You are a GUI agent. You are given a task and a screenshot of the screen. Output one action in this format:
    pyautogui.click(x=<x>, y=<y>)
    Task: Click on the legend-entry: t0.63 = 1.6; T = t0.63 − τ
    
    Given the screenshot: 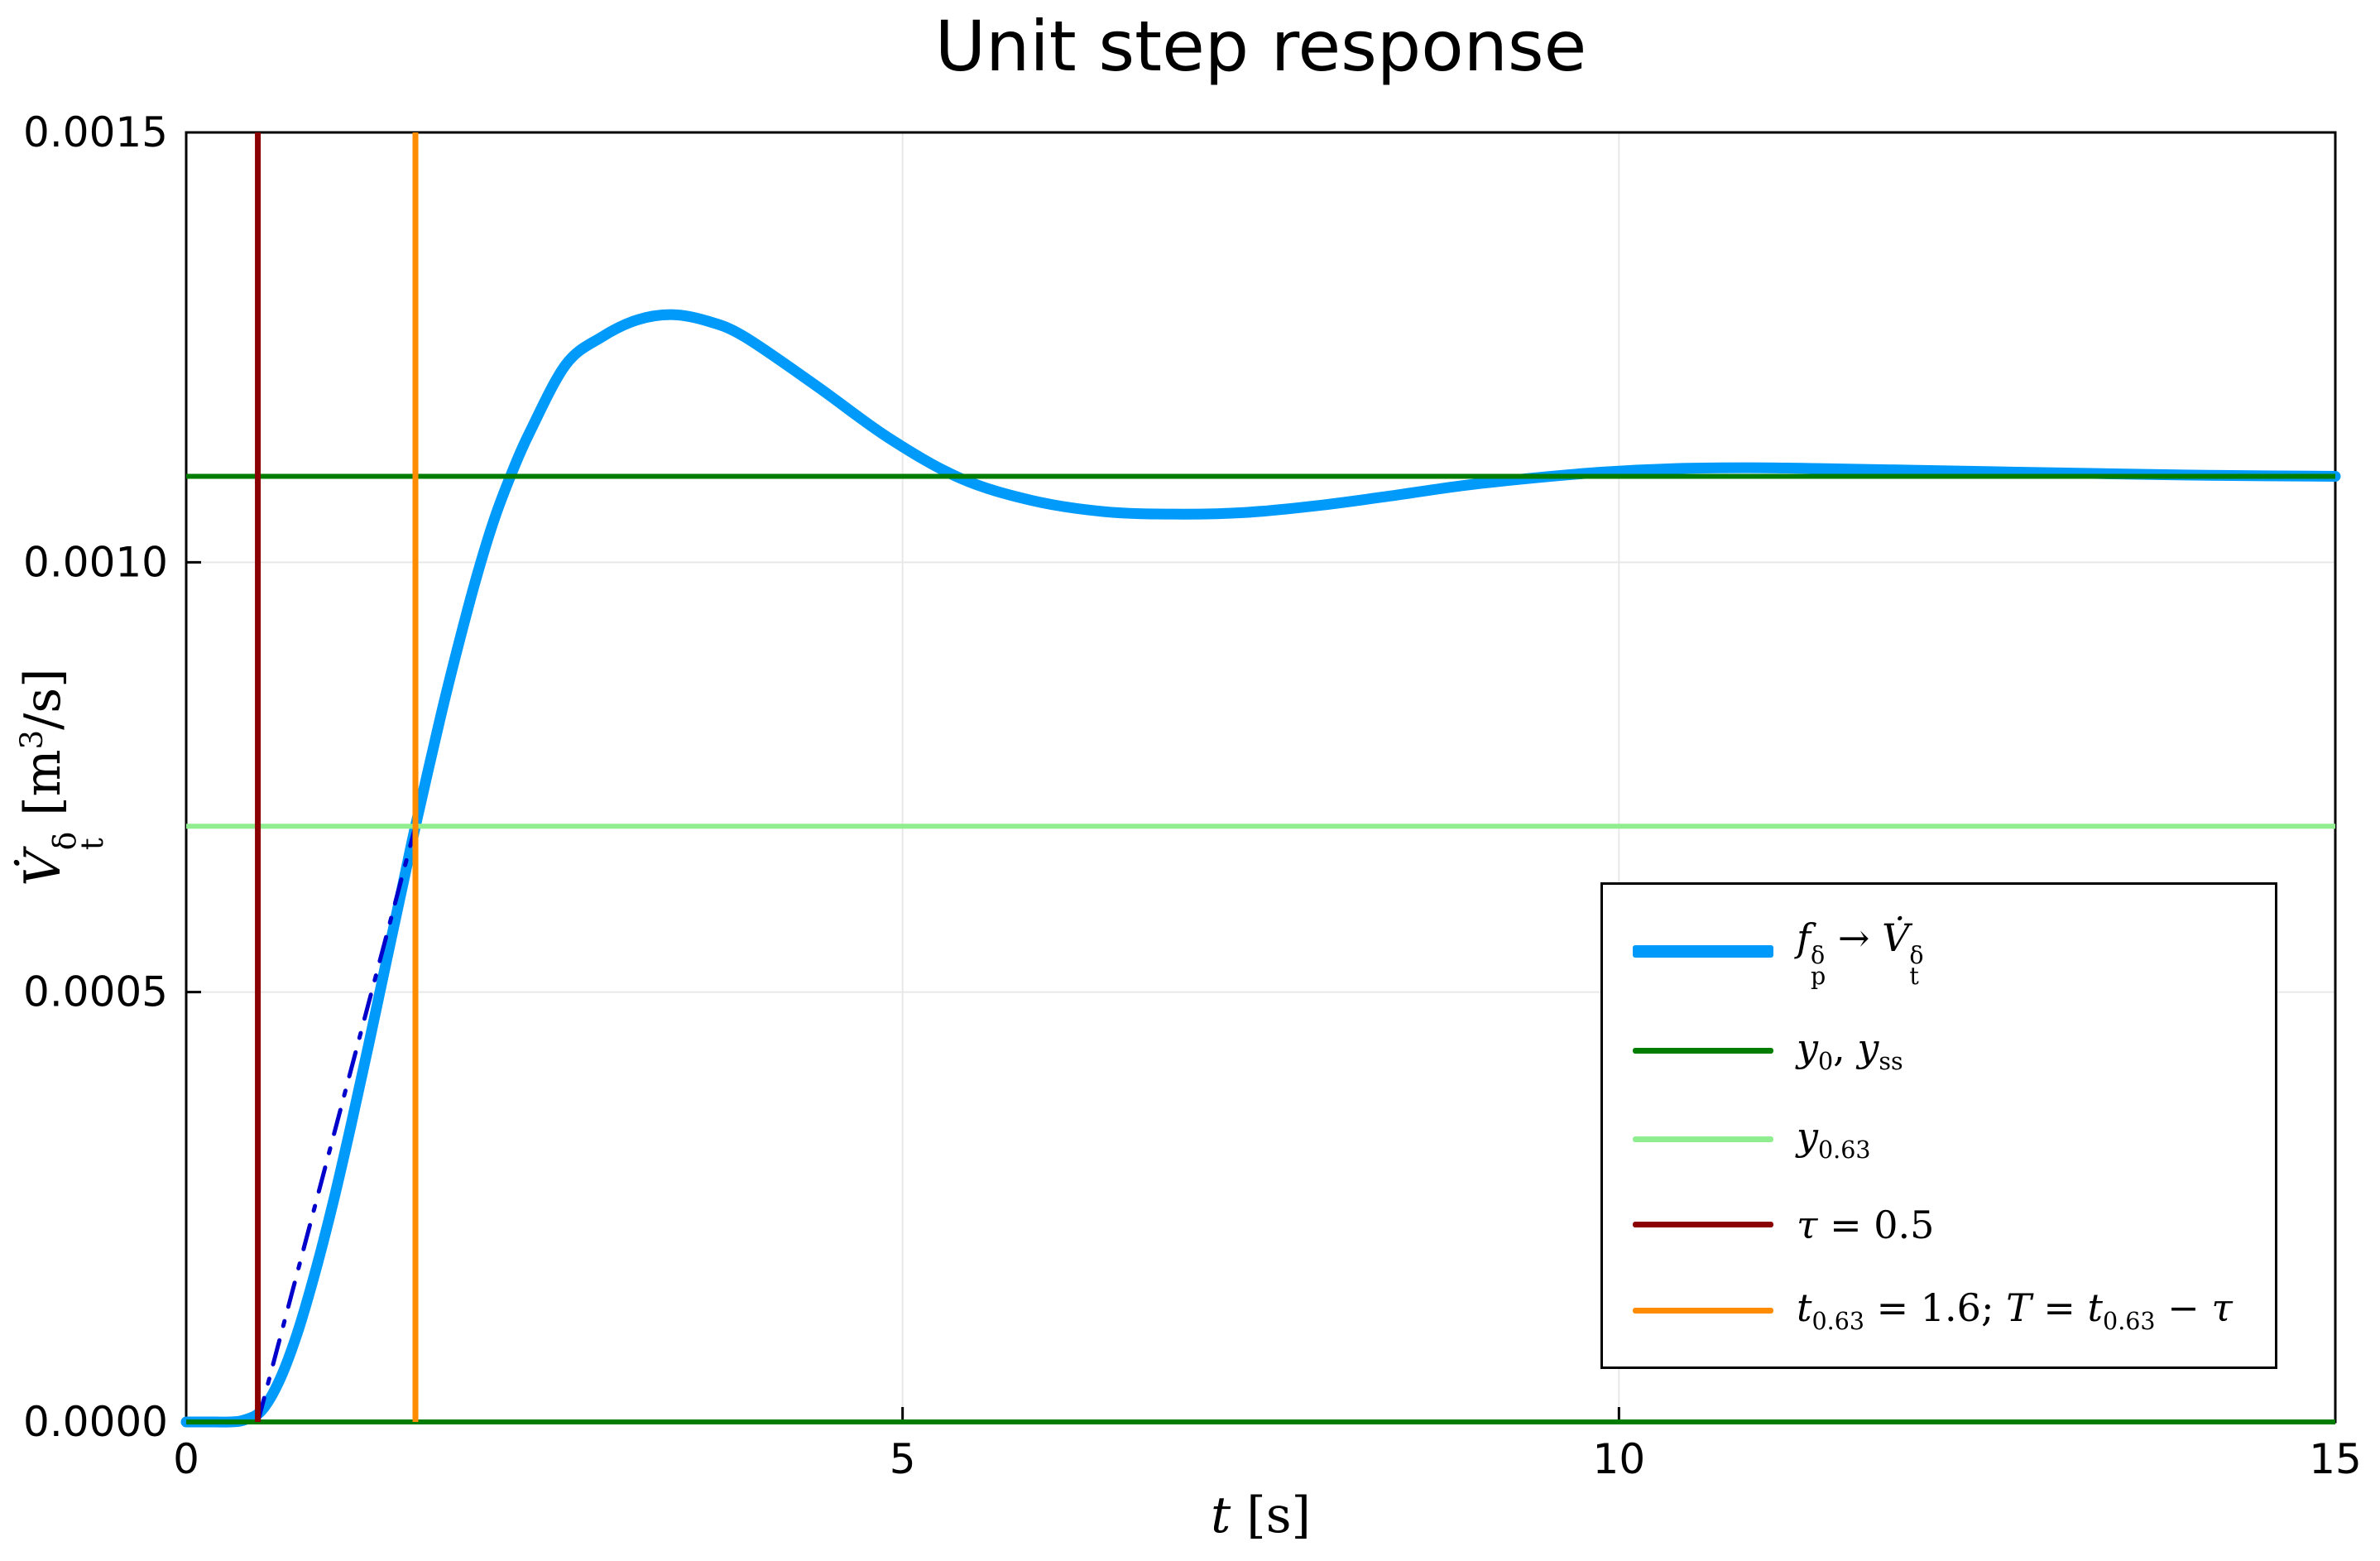 What is the action you would take?
    pyautogui.click(x=1939, y=1310)
    